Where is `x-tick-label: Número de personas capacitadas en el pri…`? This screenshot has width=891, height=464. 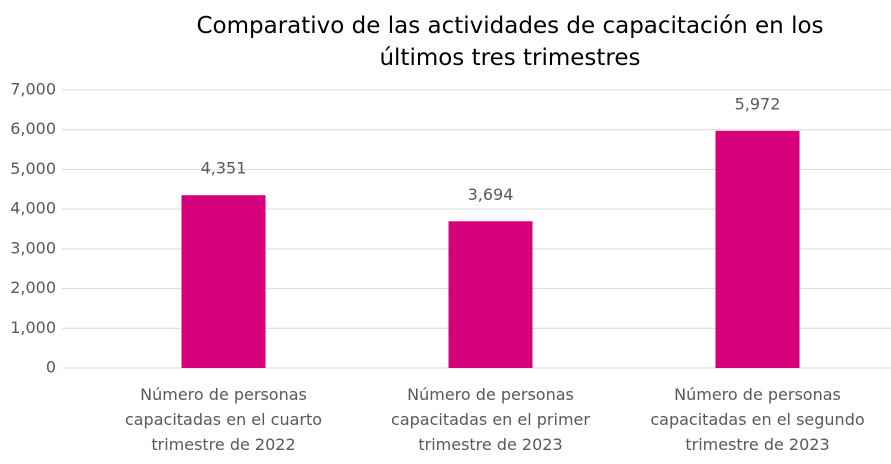 x-tick-label: Número de personas capacitadas en el pri… is located at coordinates (490, 419).